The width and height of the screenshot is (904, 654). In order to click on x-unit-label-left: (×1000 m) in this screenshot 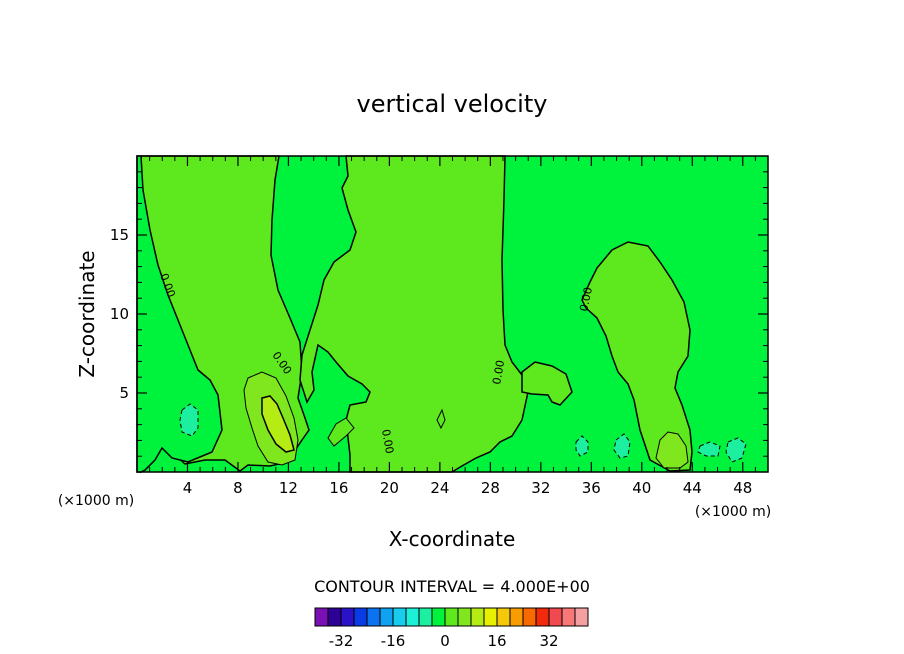, I will do `click(96, 501)`.